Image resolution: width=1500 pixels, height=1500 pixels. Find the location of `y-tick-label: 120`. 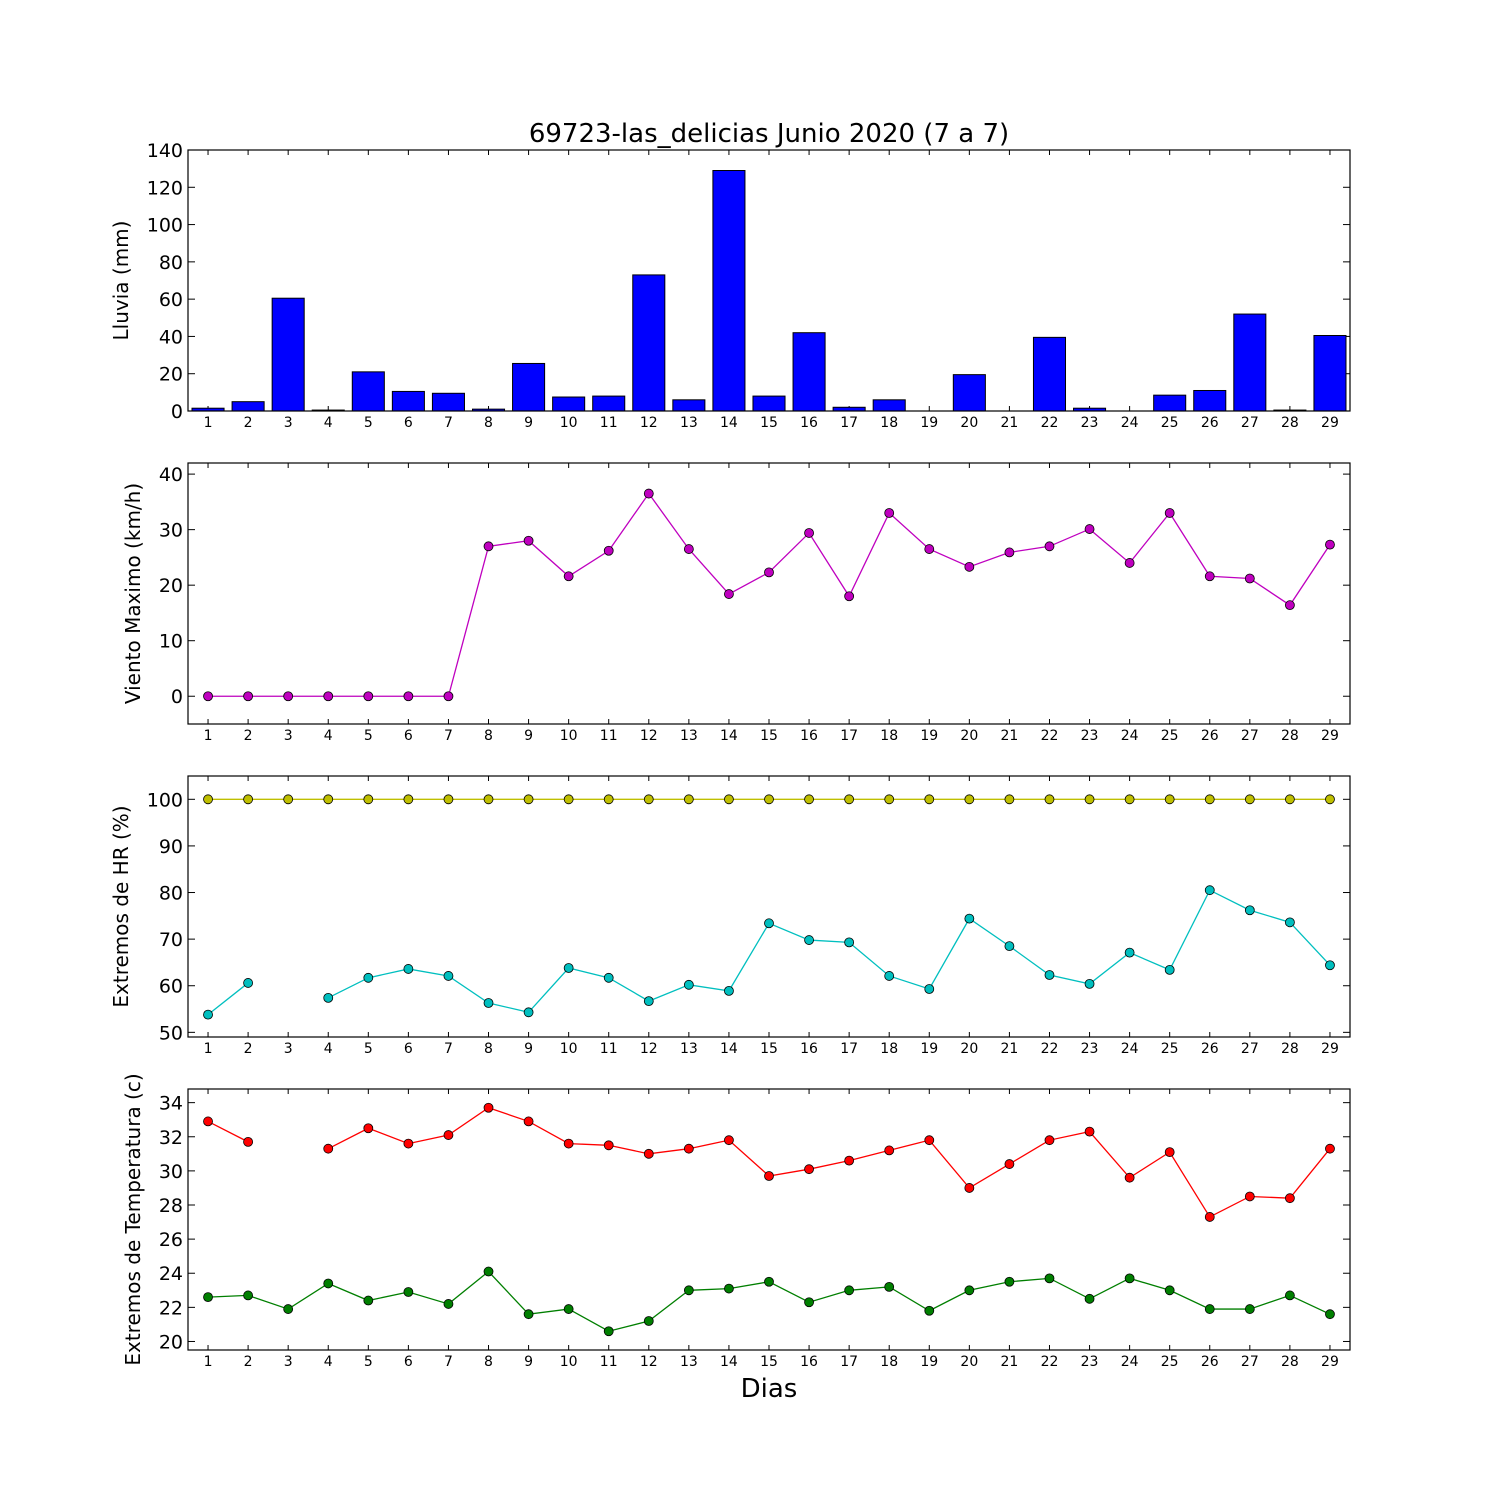

y-tick-label: 120 is located at coordinates (165, 188).